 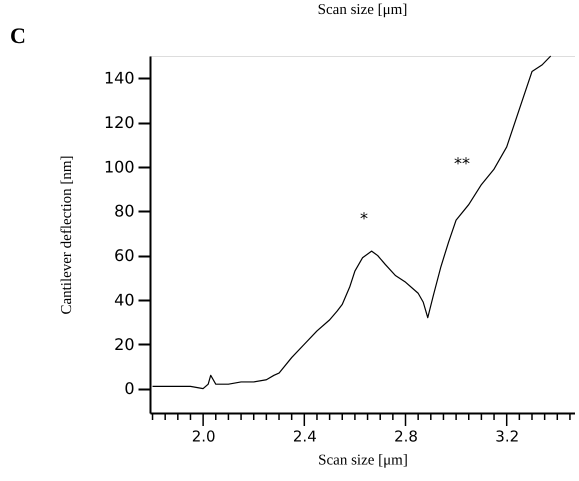 I want to click on x-tick-label: 2.0, so click(x=204, y=437).